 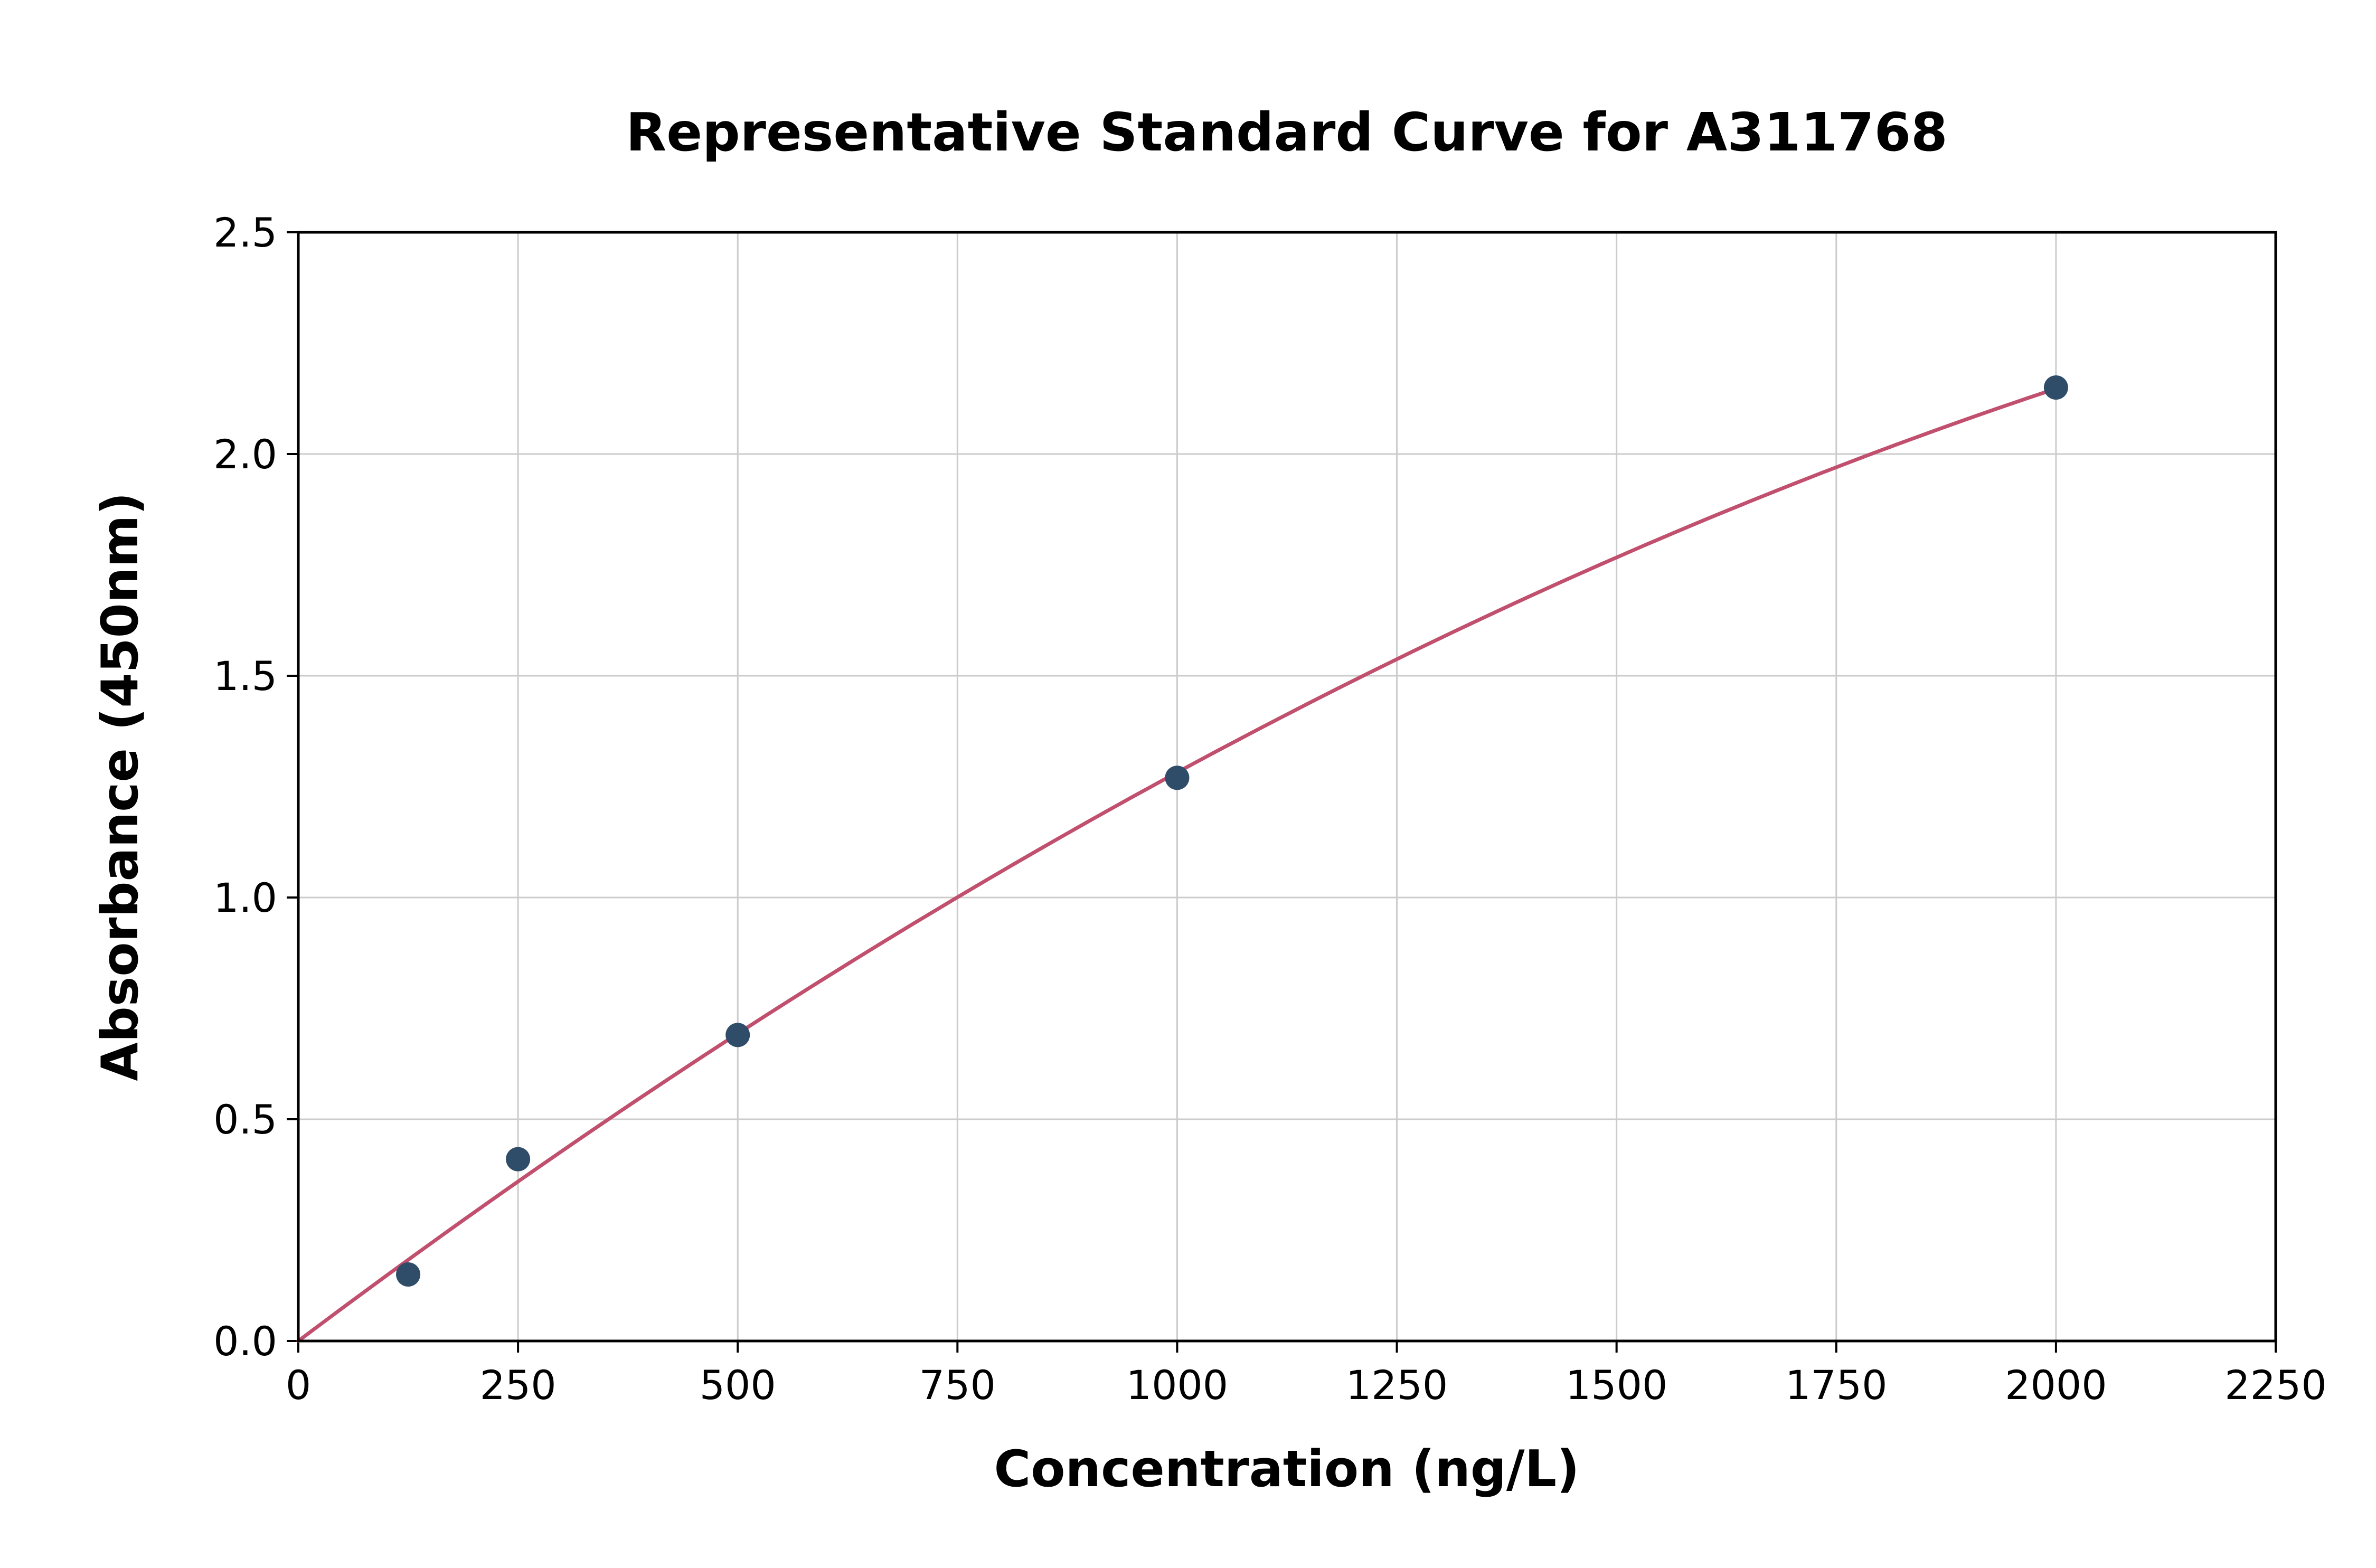 I want to click on y-tick-label: 0.0, so click(x=245, y=1341).